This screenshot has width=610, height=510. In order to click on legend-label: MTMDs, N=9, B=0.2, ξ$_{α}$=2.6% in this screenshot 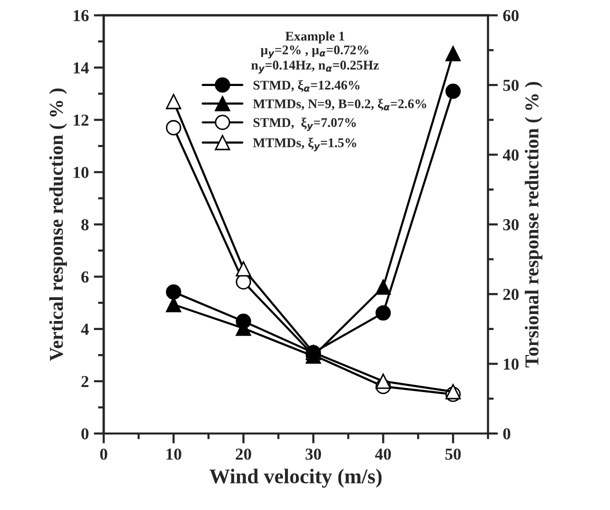, I will do `click(339, 104)`.